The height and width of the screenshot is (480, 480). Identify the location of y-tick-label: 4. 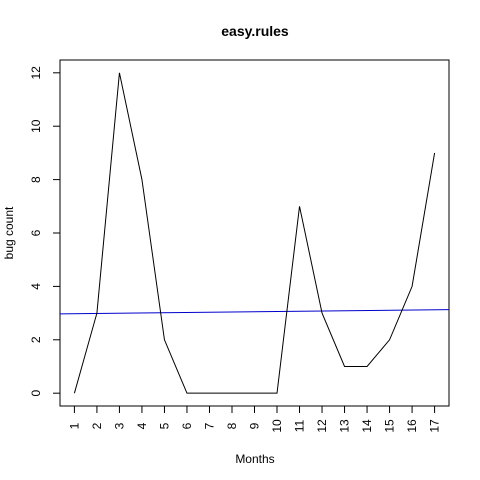
(36, 286).